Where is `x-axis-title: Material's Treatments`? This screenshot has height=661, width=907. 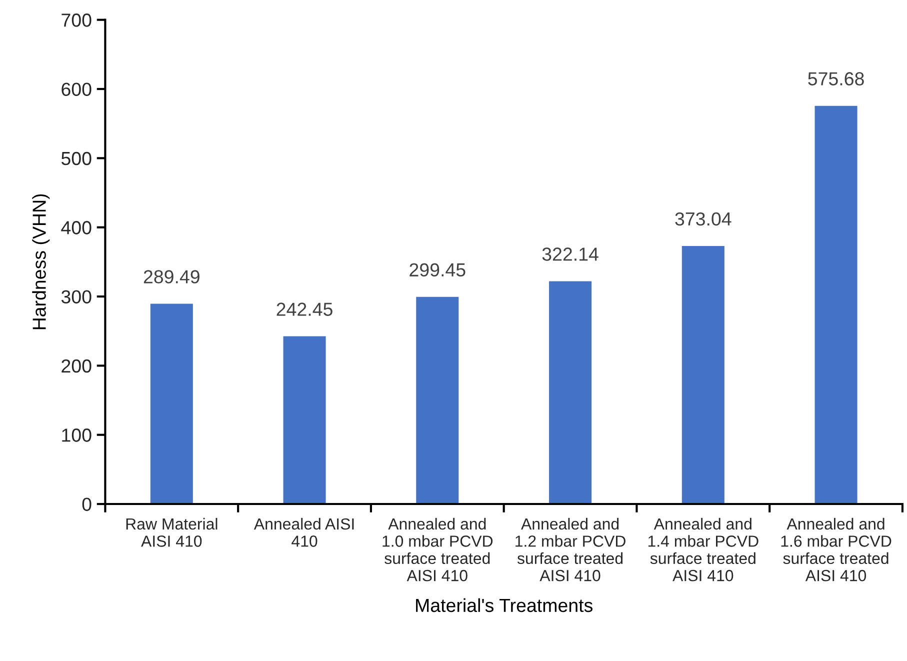 x-axis-title: Material's Treatments is located at coordinates (504, 605).